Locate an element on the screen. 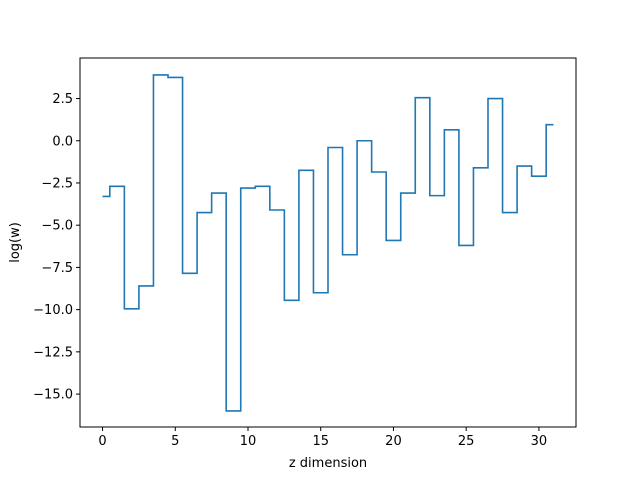 The image size is (640, 480). y-tick-label: −15.0 is located at coordinates (53, 395).